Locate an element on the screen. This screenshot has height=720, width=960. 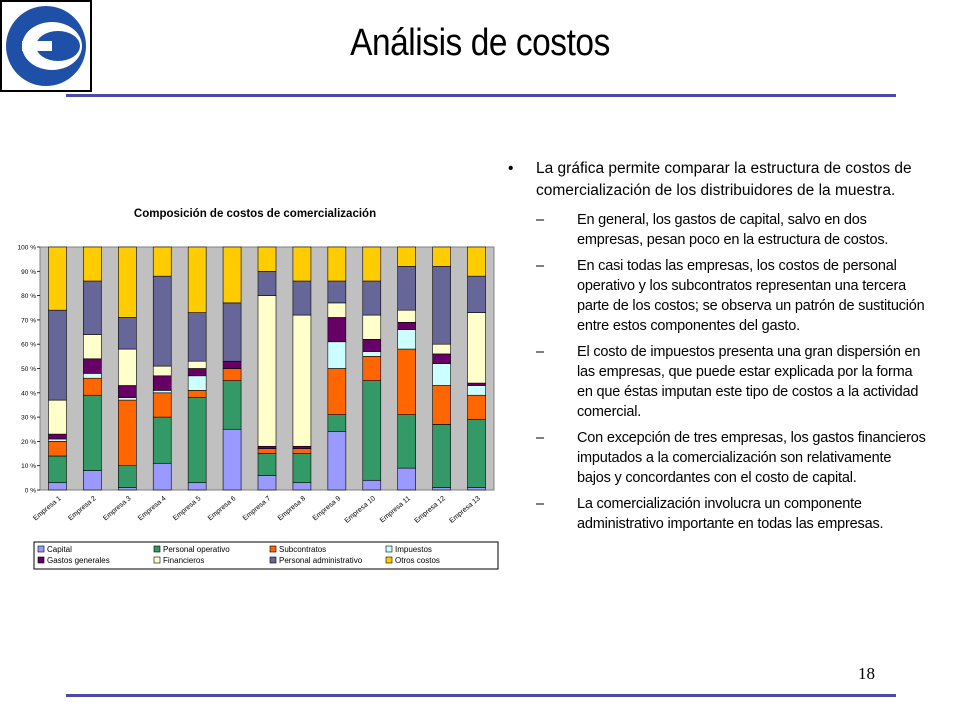
legend-label: Impuestos is located at coordinates (413, 549).